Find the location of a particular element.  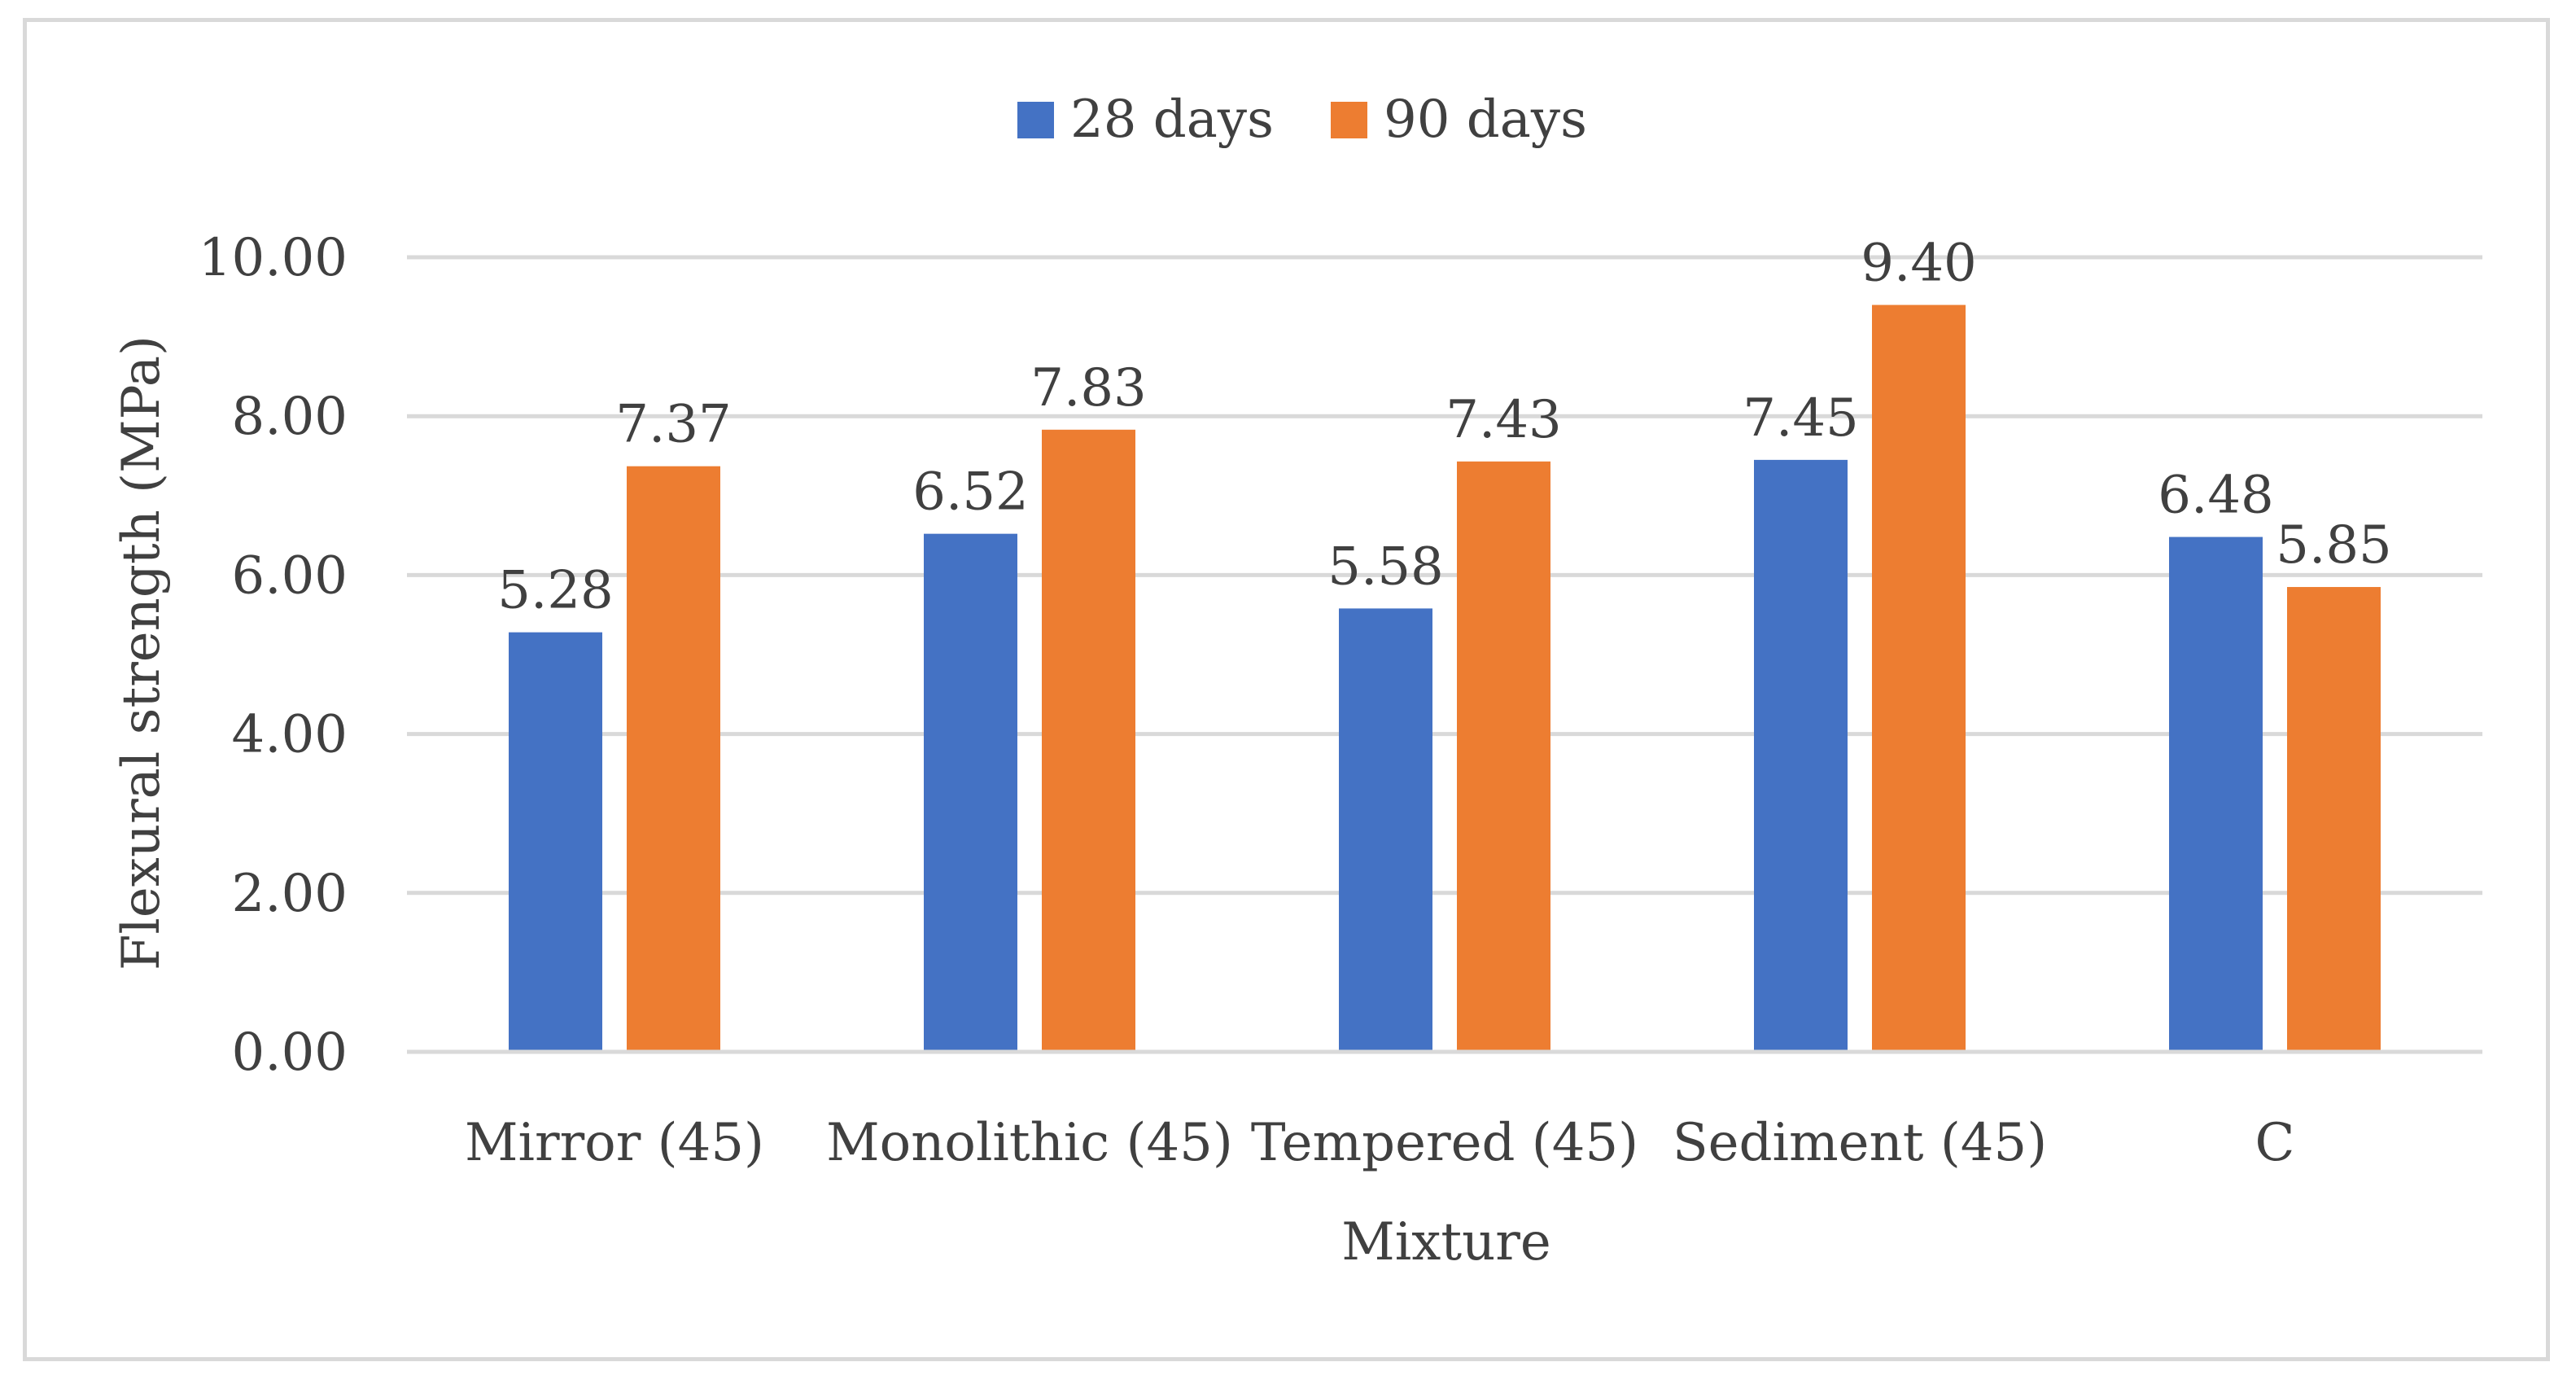

y-tick-label: 8.00 is located at coordinates (290, 417).